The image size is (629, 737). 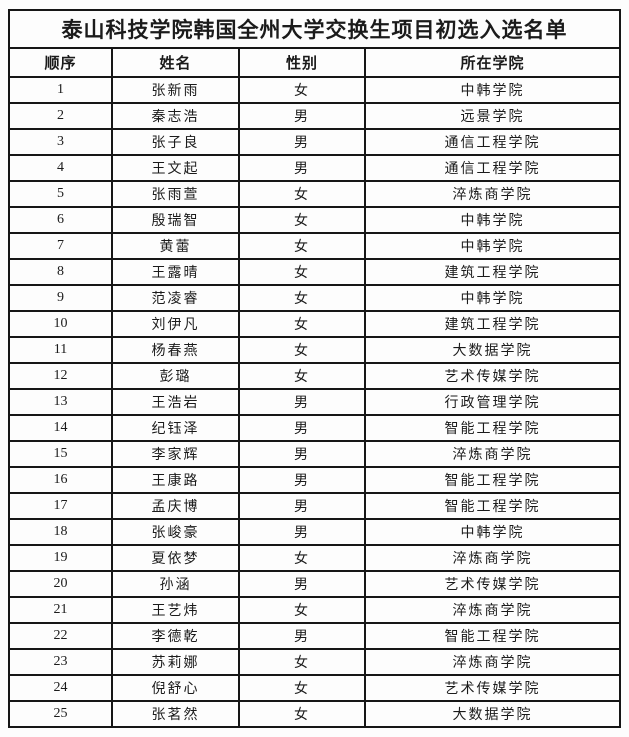 I want to click on order-cell: 21, so click(x=60, y=610).